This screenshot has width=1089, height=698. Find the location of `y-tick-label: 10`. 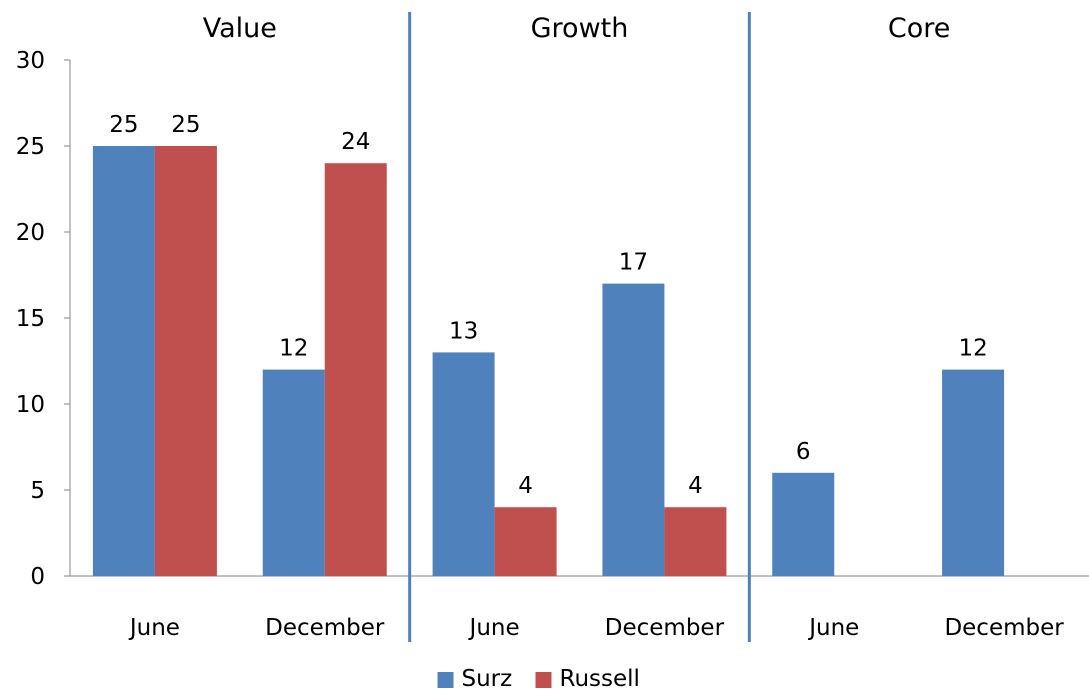

y-tick-label: 10 is located at coordinates (30, 405).